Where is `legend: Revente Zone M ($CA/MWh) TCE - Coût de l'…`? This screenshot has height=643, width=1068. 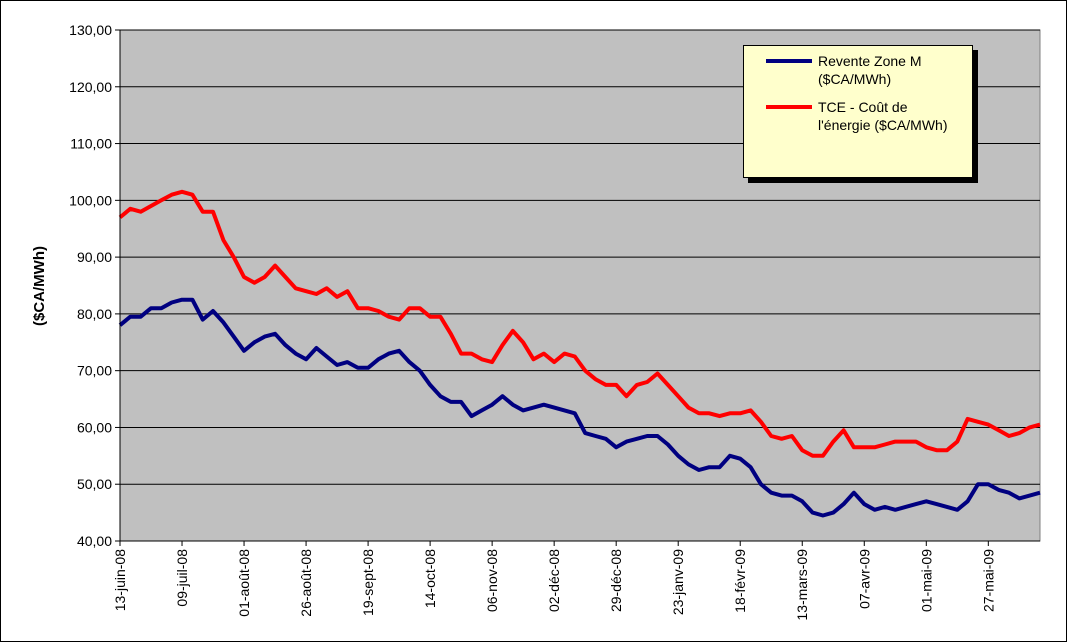
legend: Revente Zone M ($CA/MWh) TCE - Coût de l'… is located at coordinates (858, 111).